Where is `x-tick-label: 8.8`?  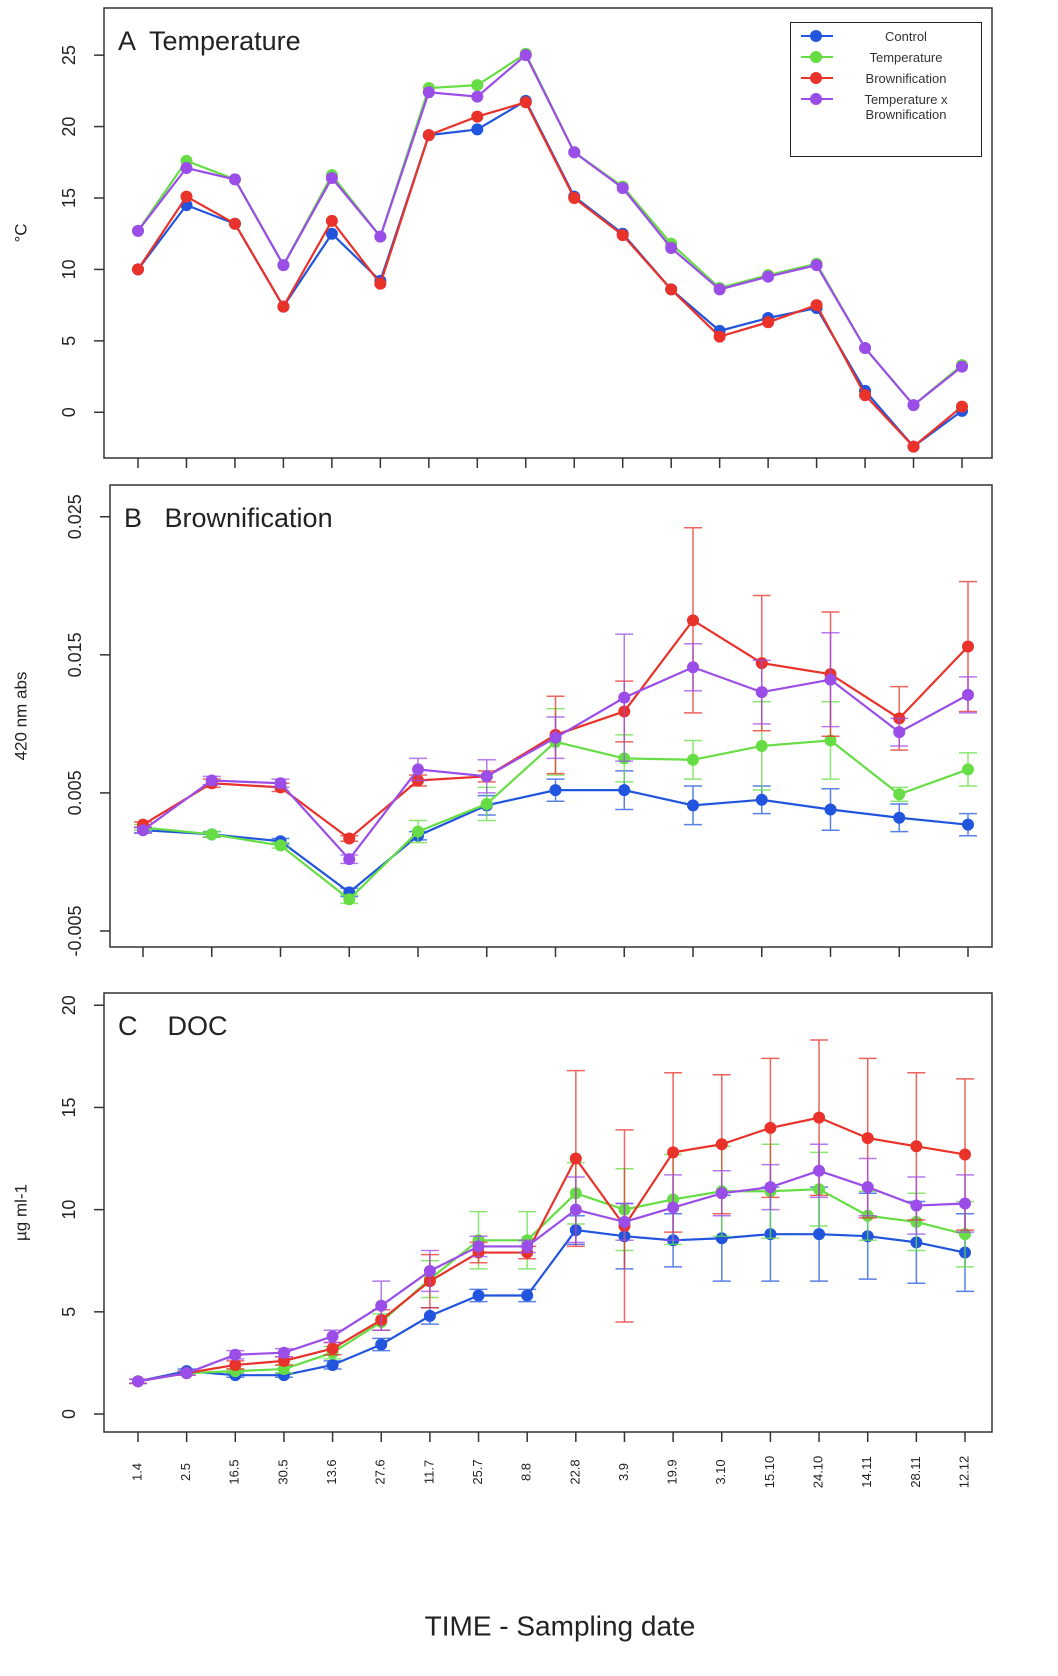 x-tick-label: 8.8 is located at coordinates (526, 1472).